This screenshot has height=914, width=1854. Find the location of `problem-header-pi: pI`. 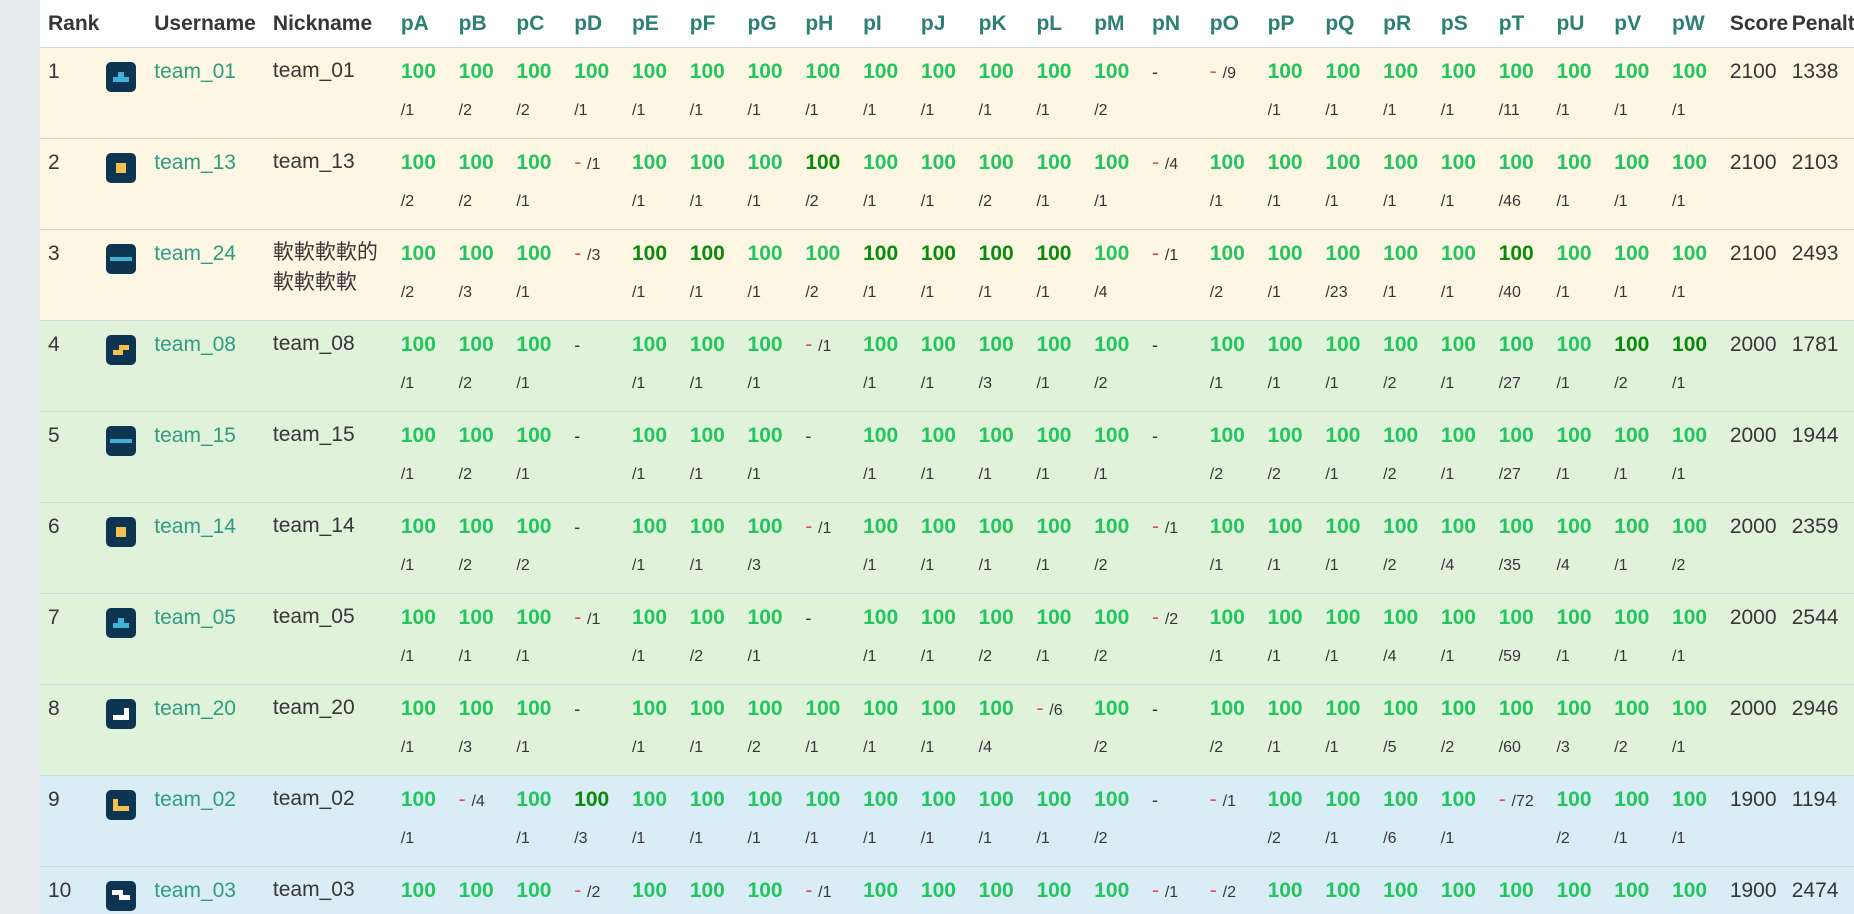

problem-header-pi: pI is located at coordinates (884, 24).